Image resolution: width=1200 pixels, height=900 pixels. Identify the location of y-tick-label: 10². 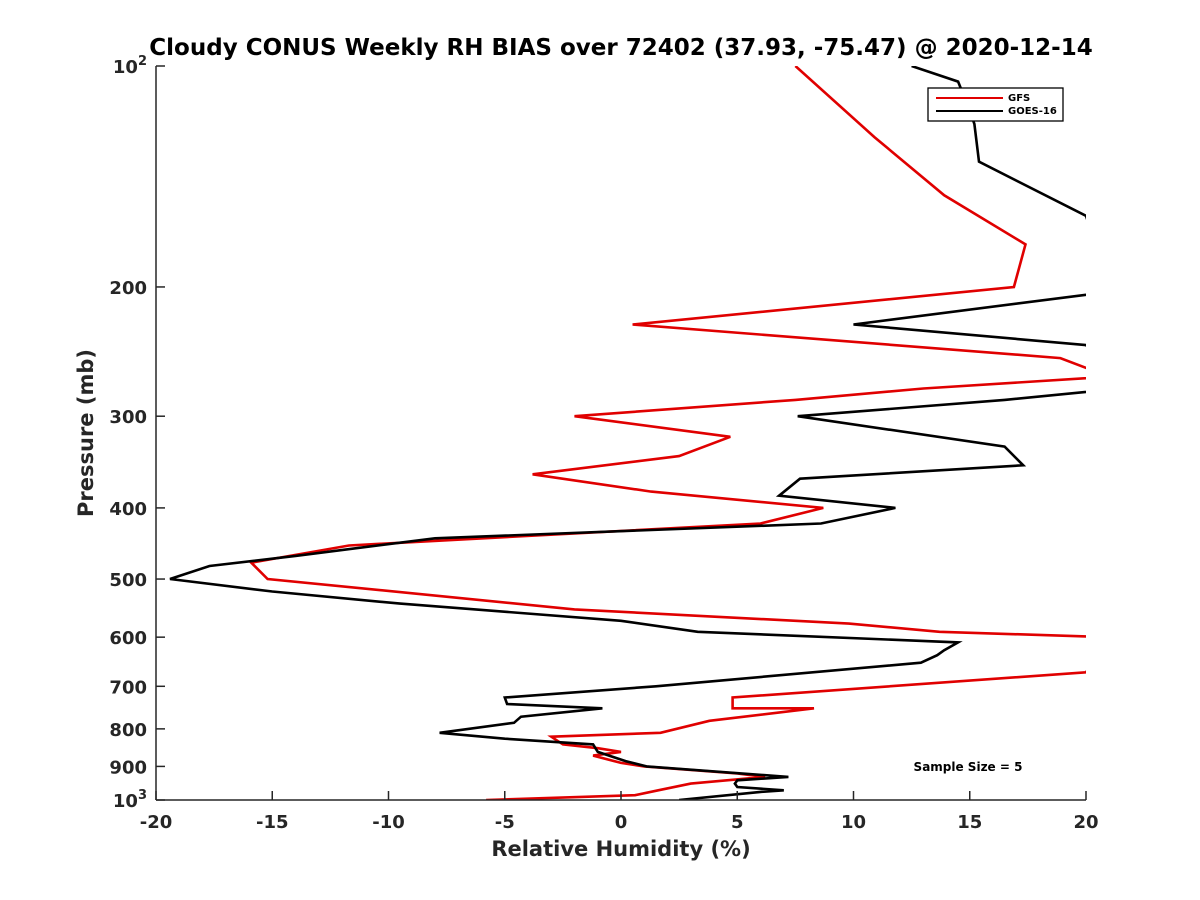
(130, 66).